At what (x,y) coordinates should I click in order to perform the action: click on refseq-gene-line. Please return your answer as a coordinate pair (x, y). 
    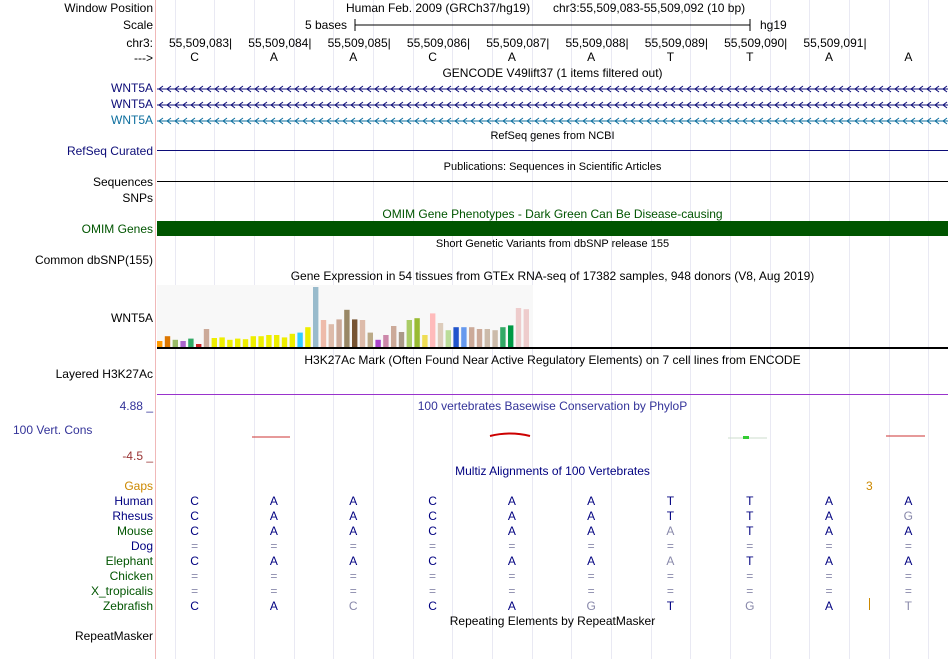
    Looking at the image, I should click on (552, 150).